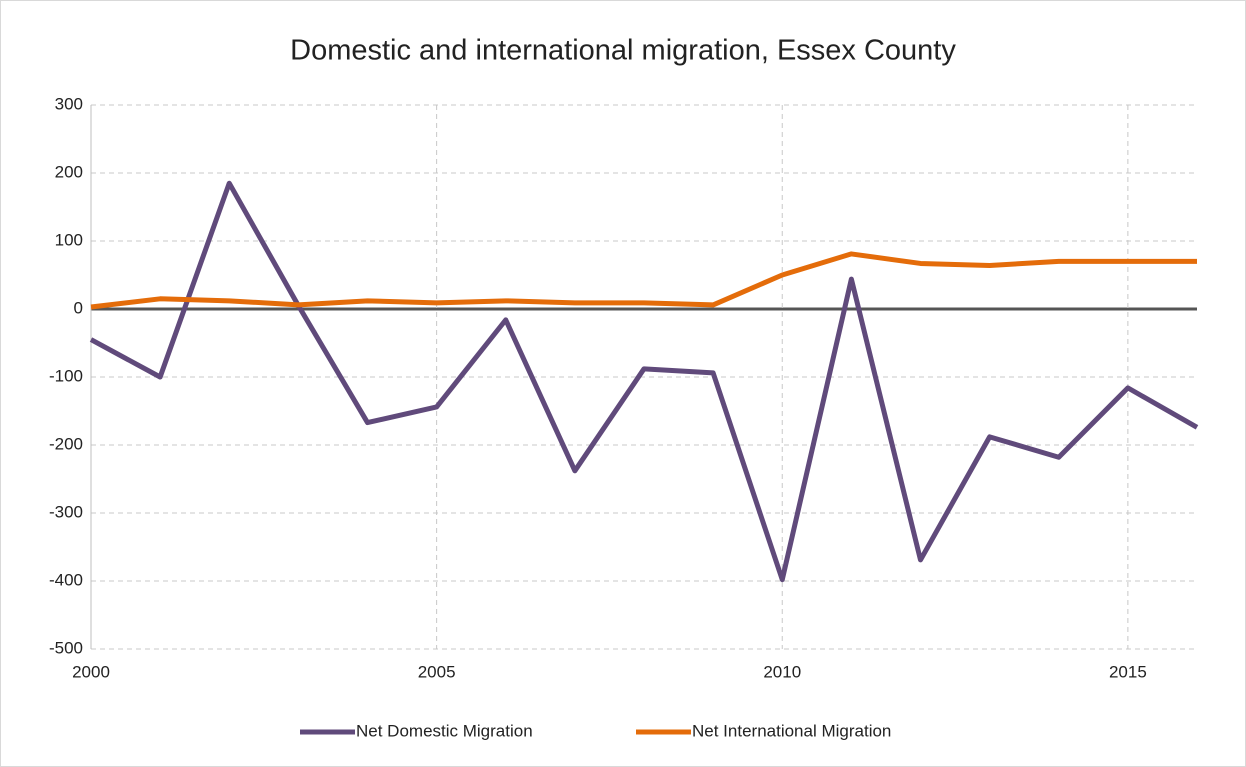 The image size is (1246, 767). What do you see at coordinates (66, 375) in the screenshot?
I see `y-tick-label: -100` at bounding box center [66, 375].